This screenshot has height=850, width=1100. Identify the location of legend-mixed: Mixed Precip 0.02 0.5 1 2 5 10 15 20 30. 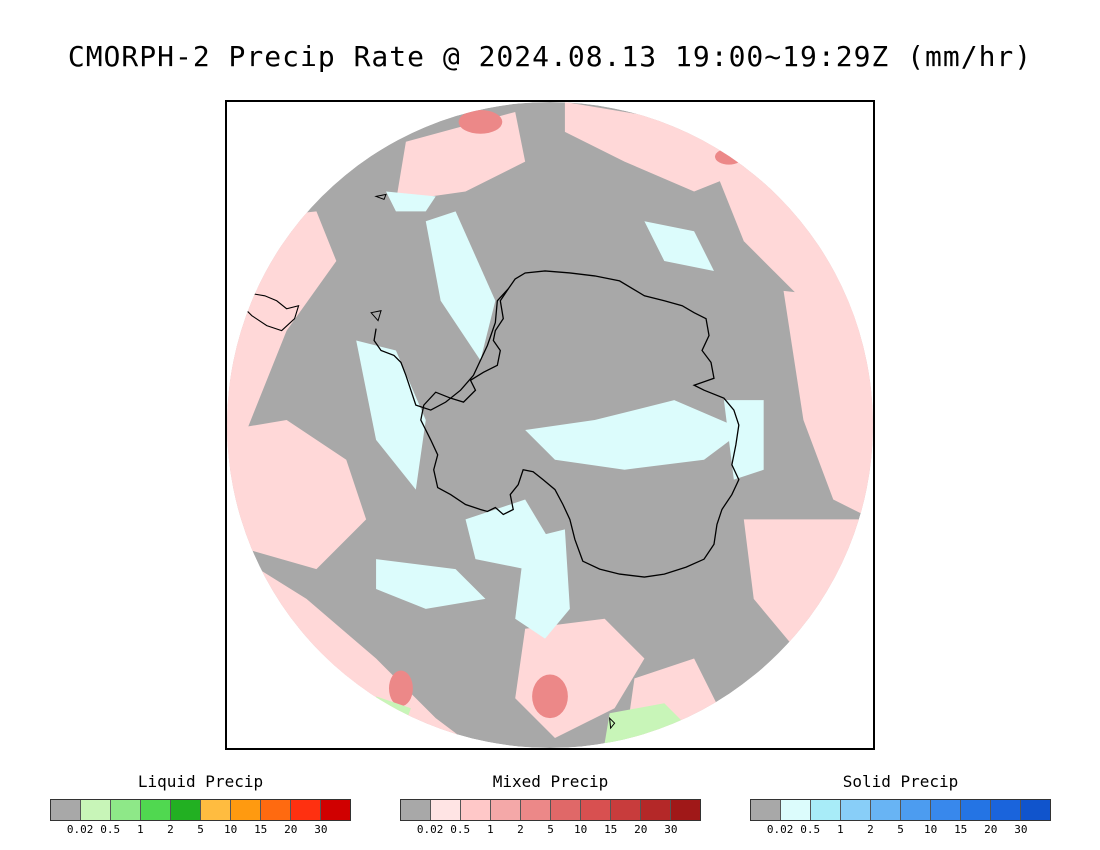
(550, 804).